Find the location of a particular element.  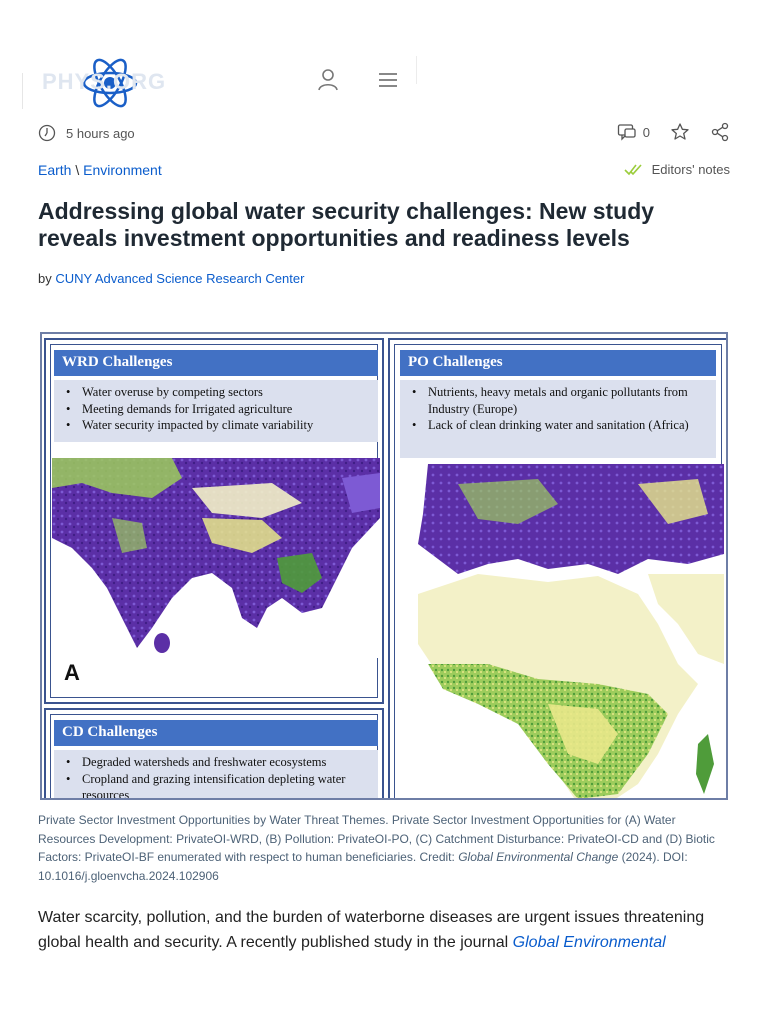

caption-journal: Global Environmental Change is located at coordinates (538, 857).